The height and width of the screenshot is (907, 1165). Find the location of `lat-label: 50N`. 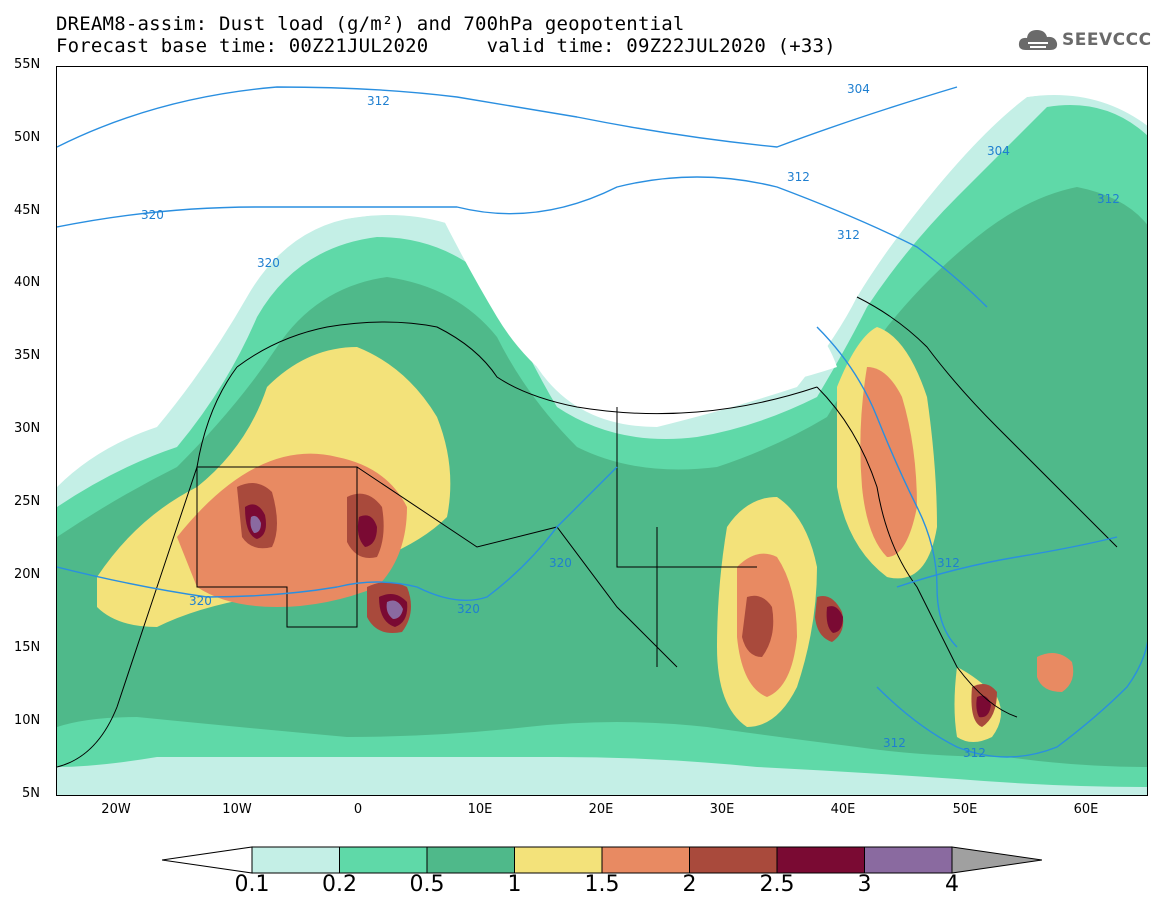

lat-label: 50N is located at coordinates (27, 137).